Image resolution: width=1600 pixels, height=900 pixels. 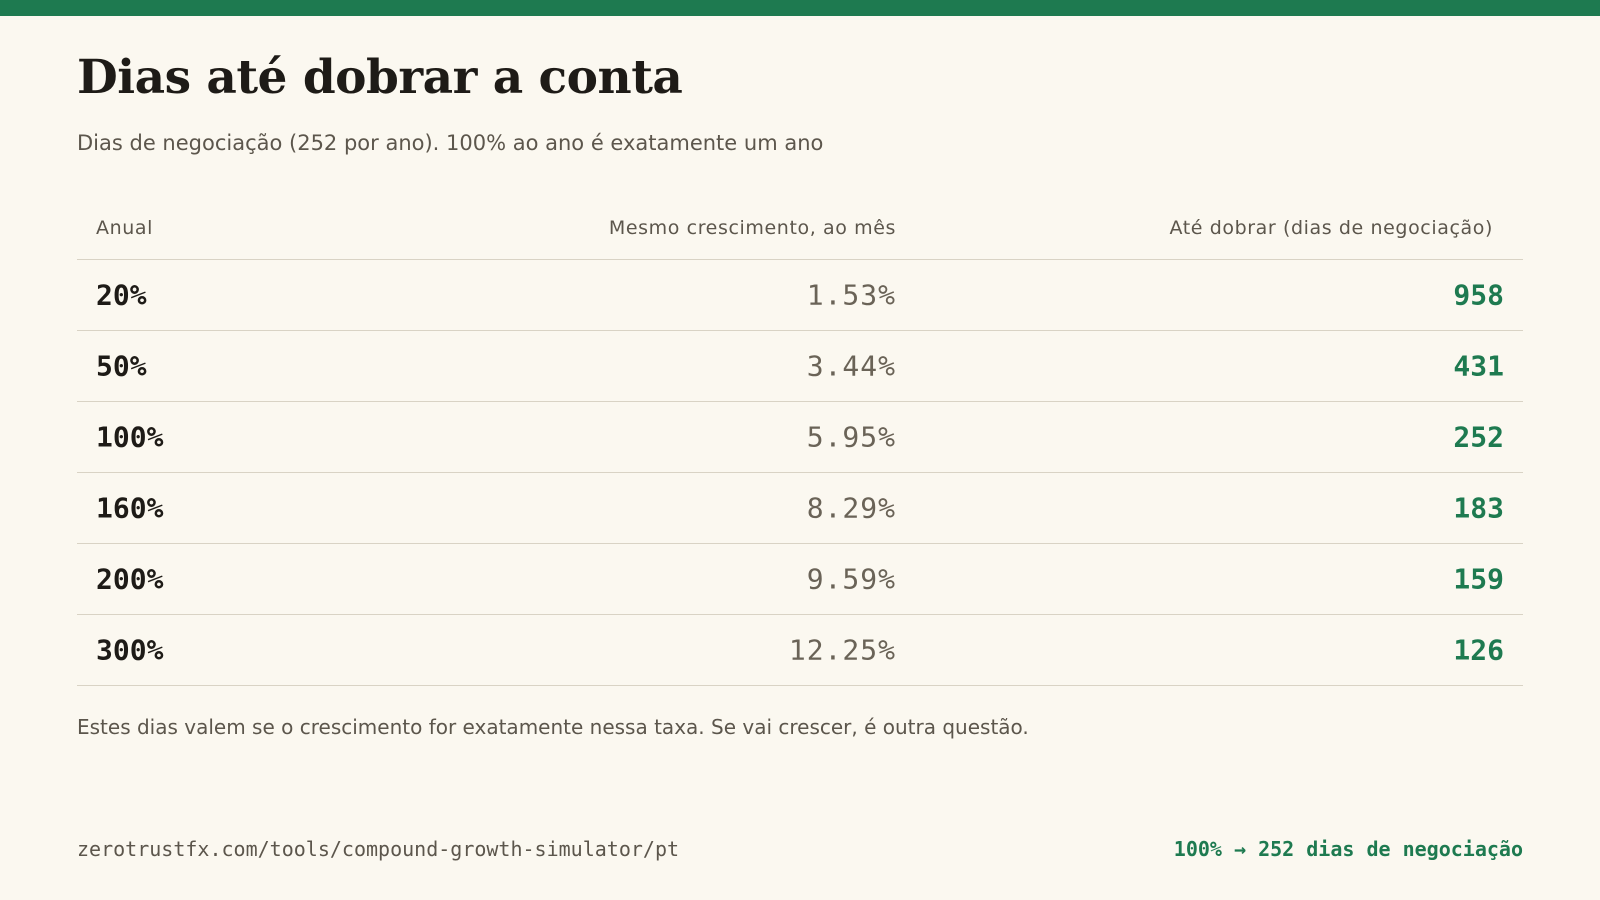 What do you see at coordinates (130, 437) in the screenshot?
I see `cell-annual-rate: 100%` at bounding box center [130, 437].